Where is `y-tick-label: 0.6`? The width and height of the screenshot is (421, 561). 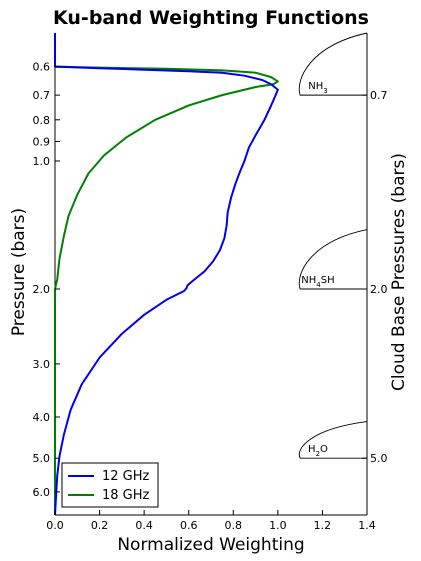
y-tick-label: 0.6 is located at coordinates (42, 67).